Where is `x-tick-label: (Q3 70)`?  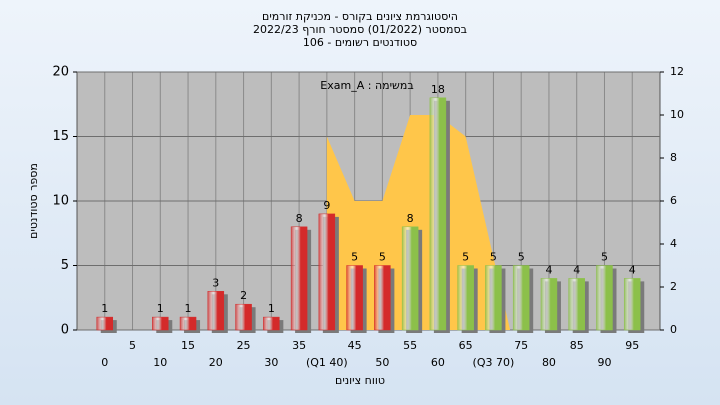
x-tick-label: (Q3 70) is located at coordinates (494, 362).